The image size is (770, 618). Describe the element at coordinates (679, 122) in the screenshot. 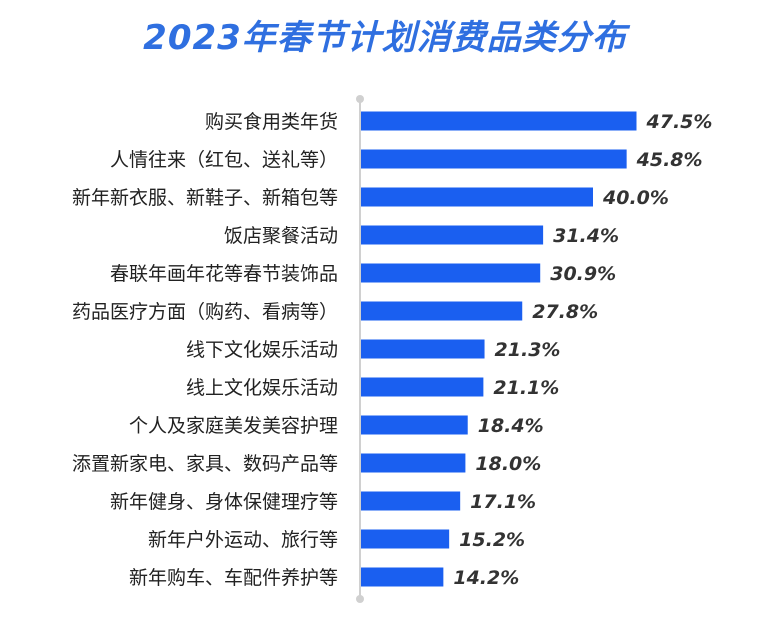

I see `value-label: 47.5%` at that location.